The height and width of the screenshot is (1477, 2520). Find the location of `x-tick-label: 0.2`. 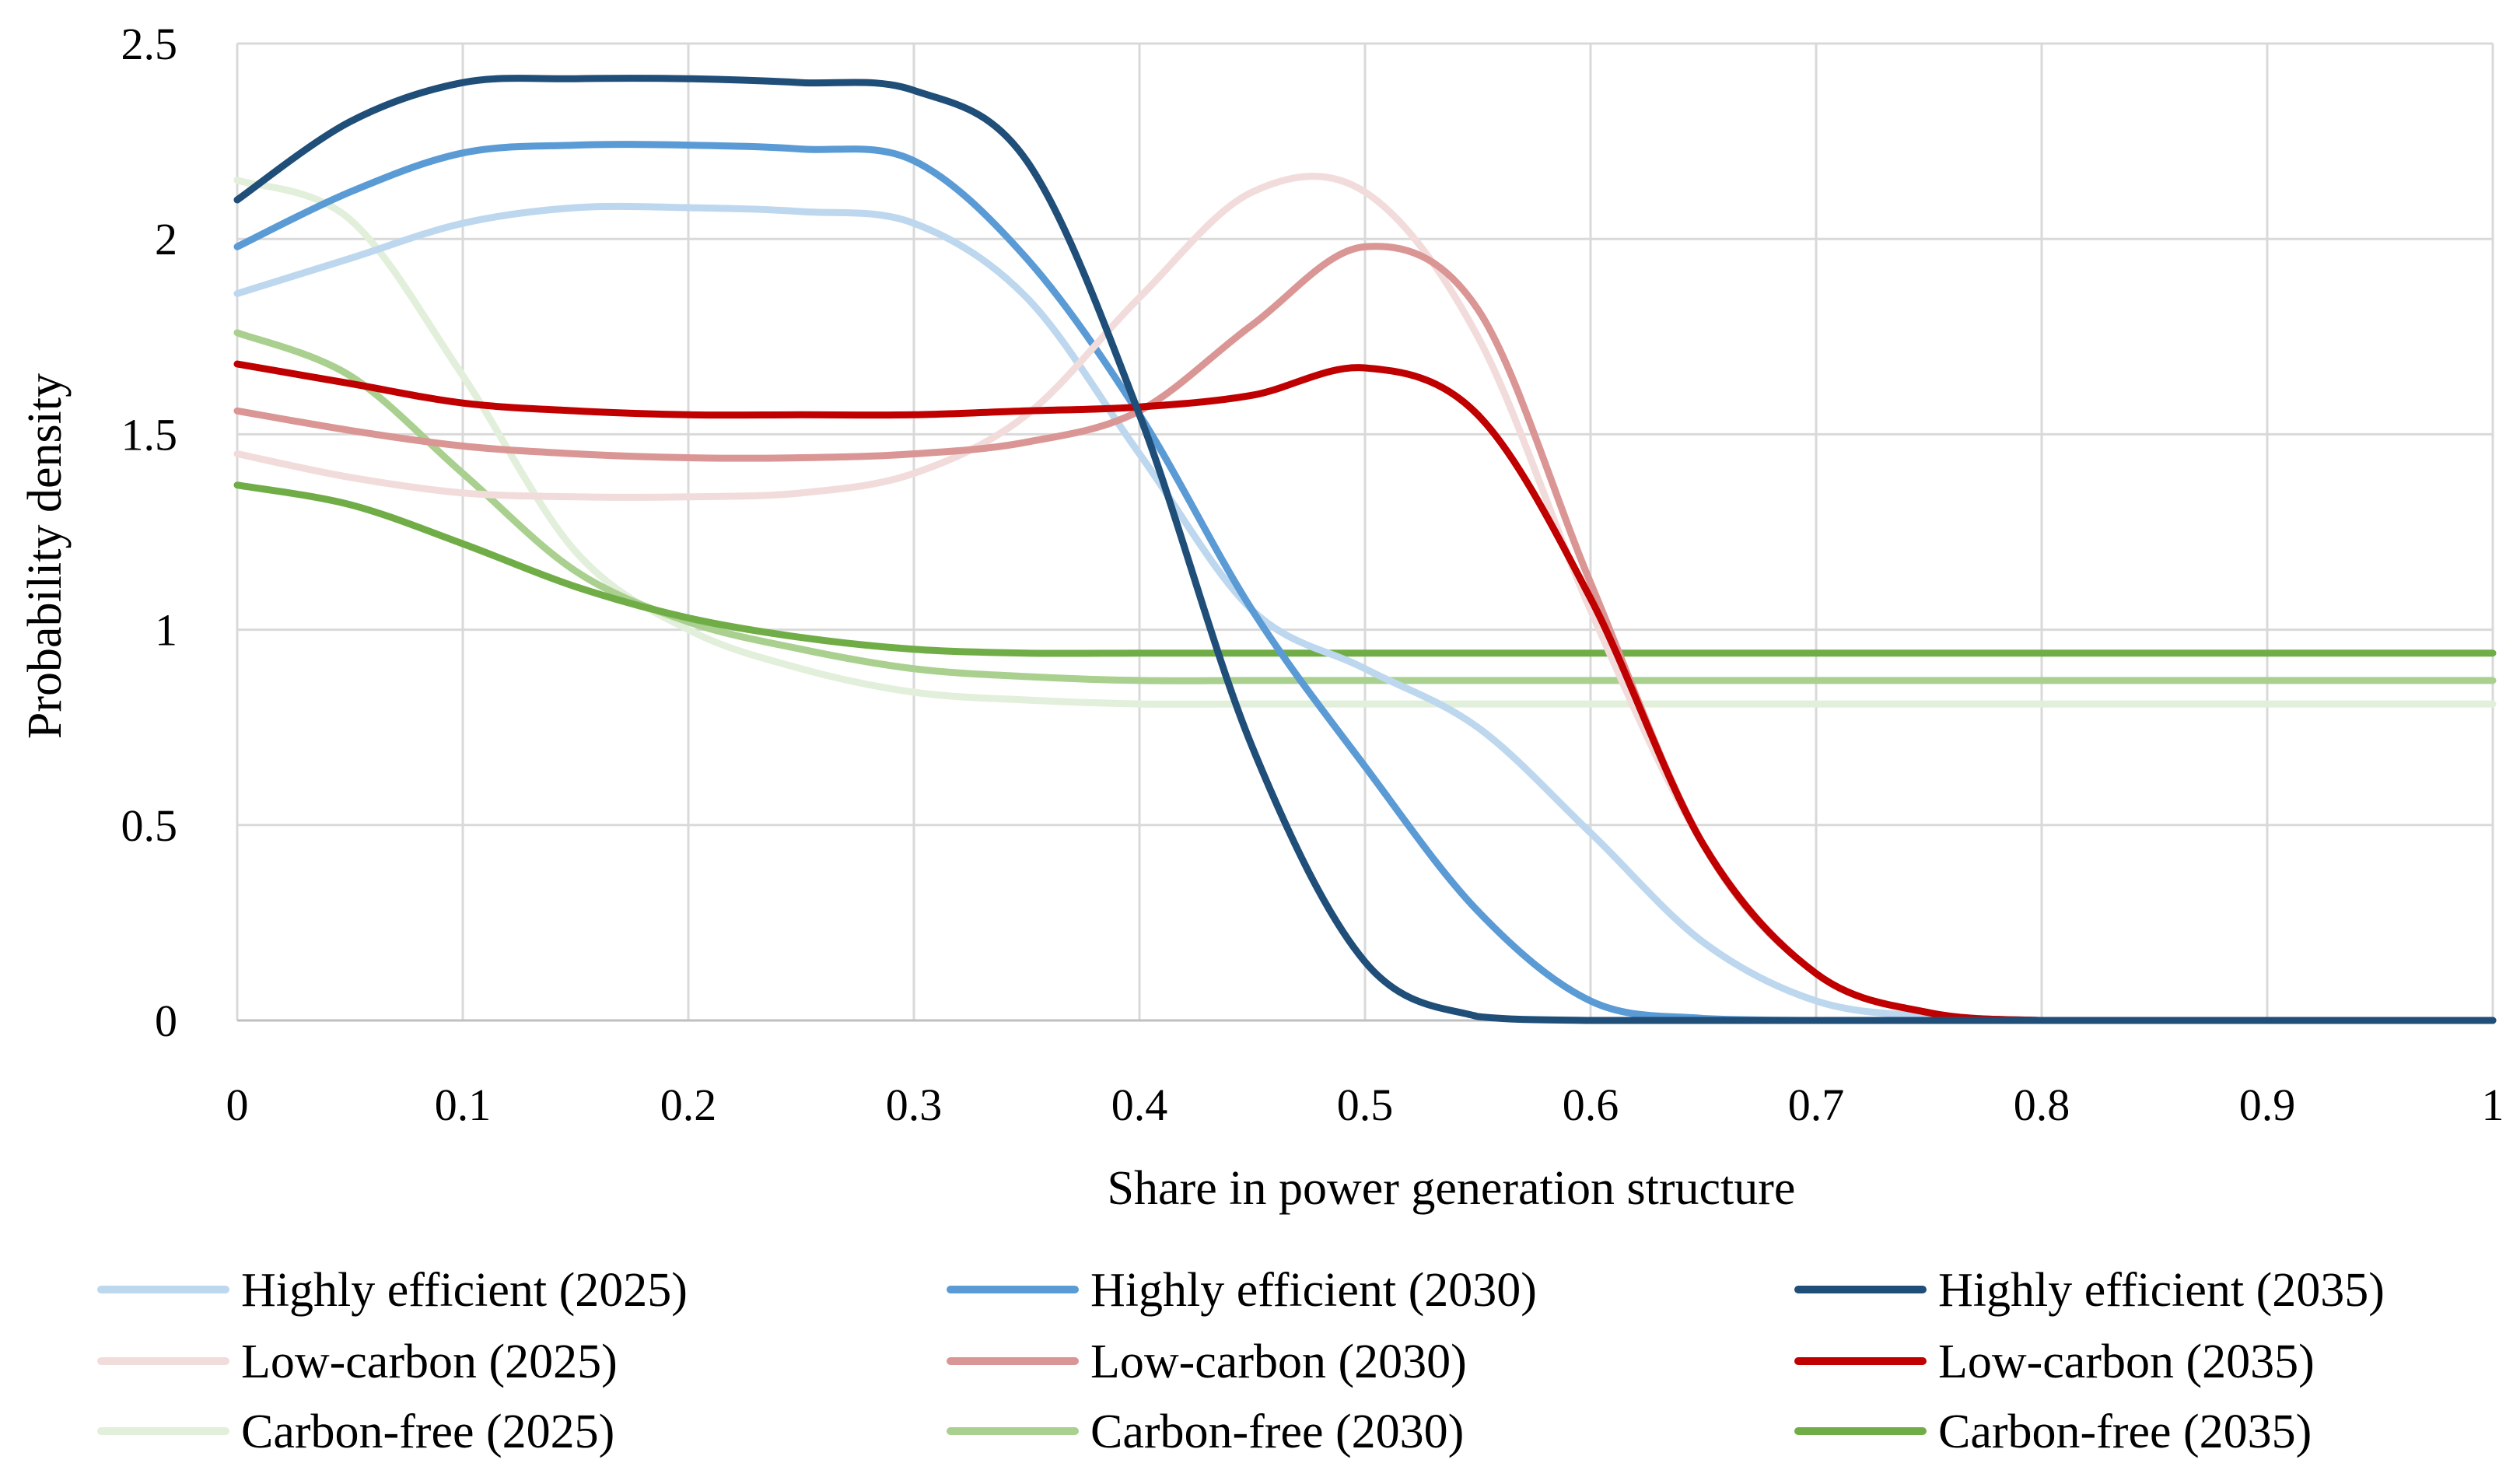

x-tick-label: 0.2 is located at coordinates (689, 1105).